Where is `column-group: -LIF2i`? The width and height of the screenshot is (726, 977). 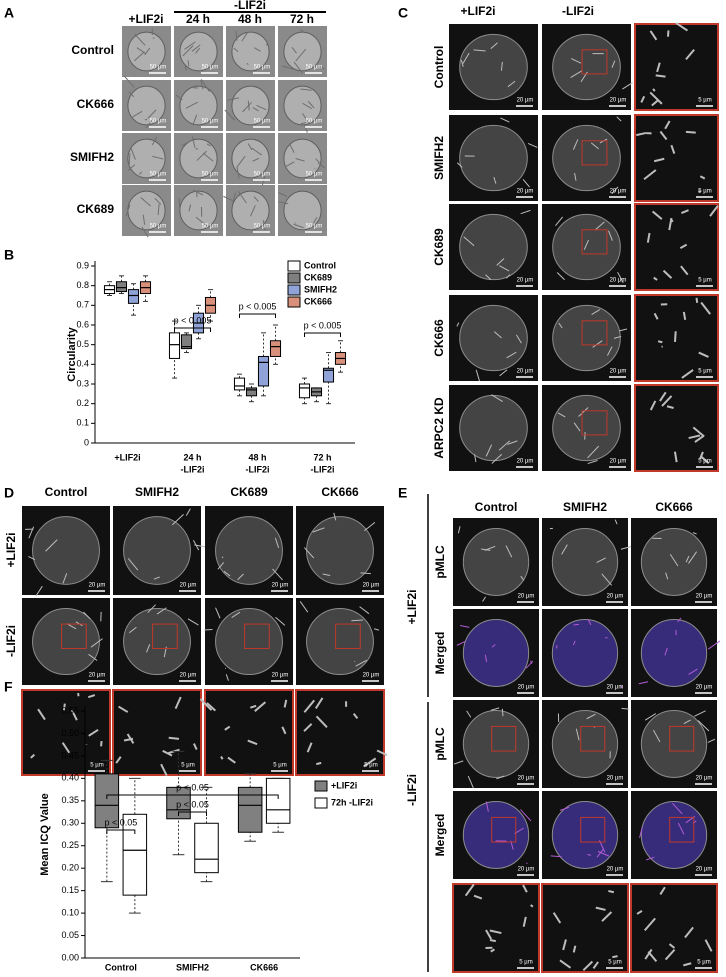
column-group: -LIF2i is located at coordinates (250, 6).